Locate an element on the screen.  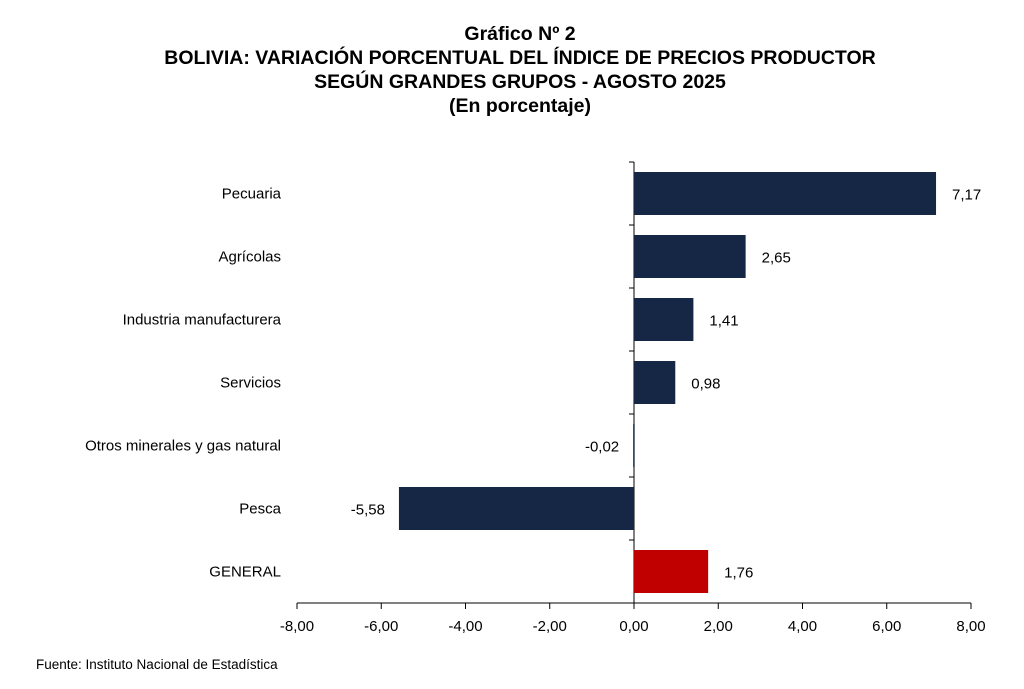
x-tick-label: -4,00 is located at coordinates (465, 626).